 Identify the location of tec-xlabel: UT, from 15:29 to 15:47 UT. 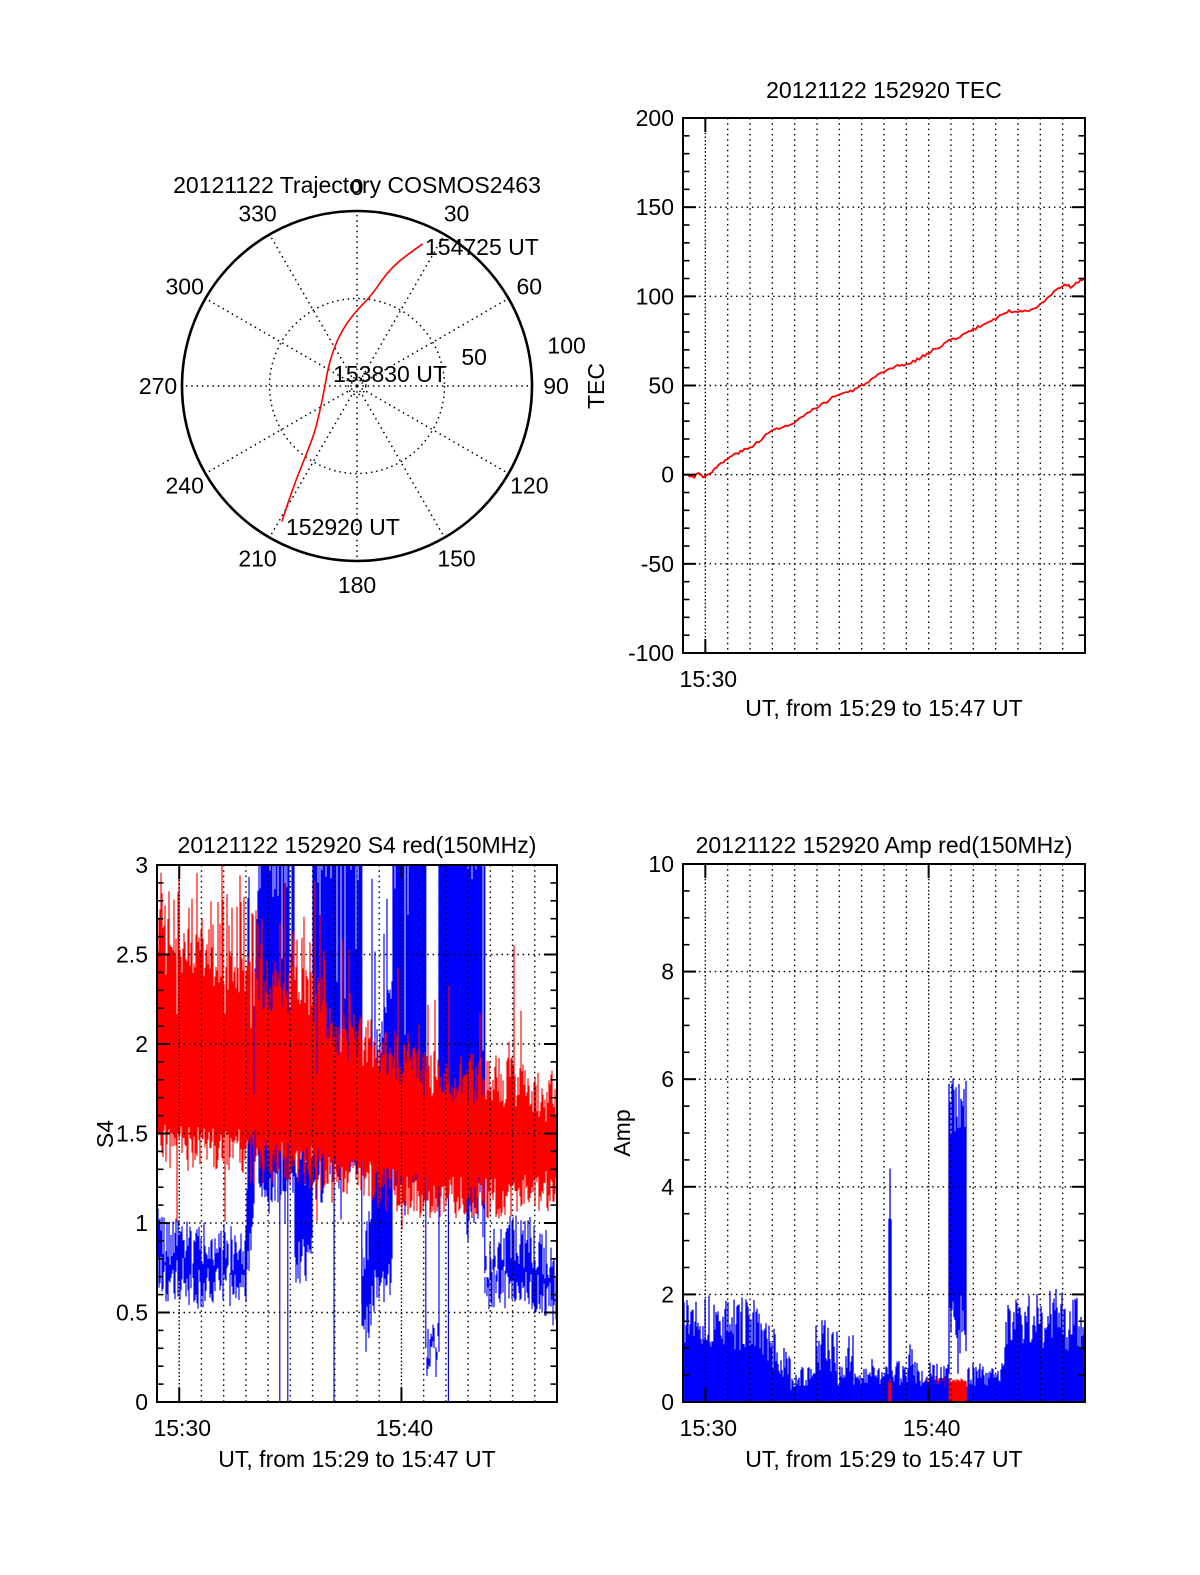
(883, 708).